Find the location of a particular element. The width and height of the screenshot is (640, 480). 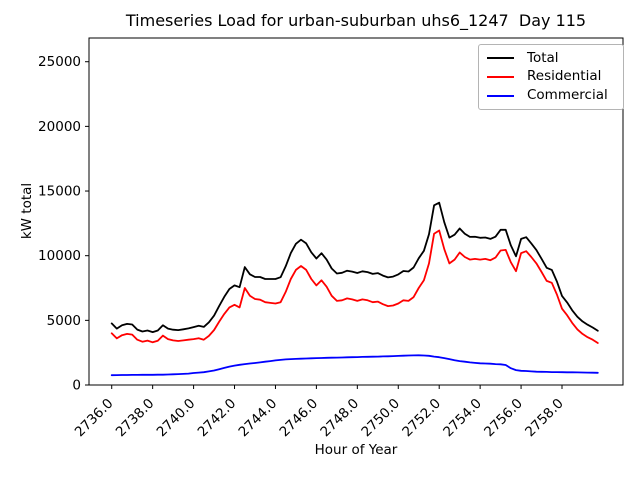

x-tick-label: 2744.0 is located at coordinates (258, 418).